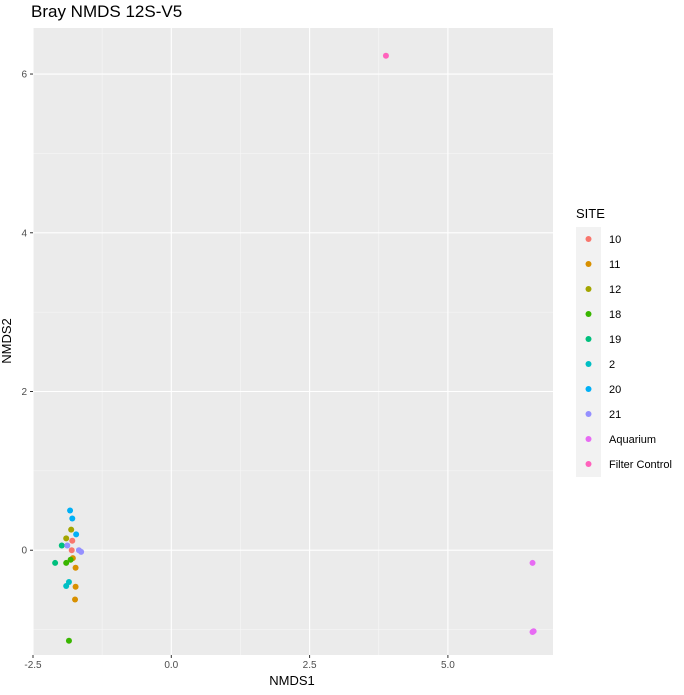 This screenshot has height=695, width=684. Describe the element at coordinates (615, 390) in the screenshot. I see `legend-label: 20` at that location.